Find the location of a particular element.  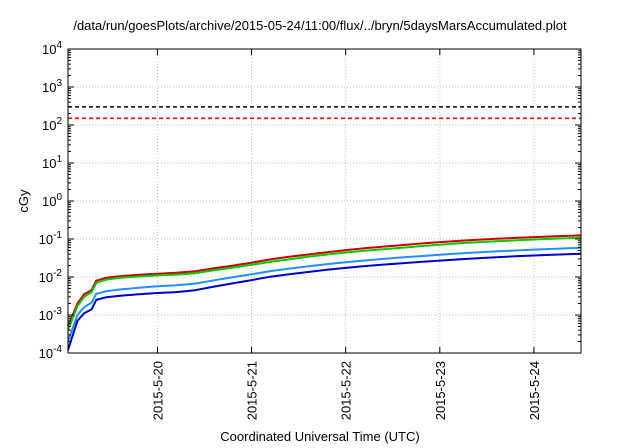

y-tick-label: 10¹ is located at coordinates (52, 162).